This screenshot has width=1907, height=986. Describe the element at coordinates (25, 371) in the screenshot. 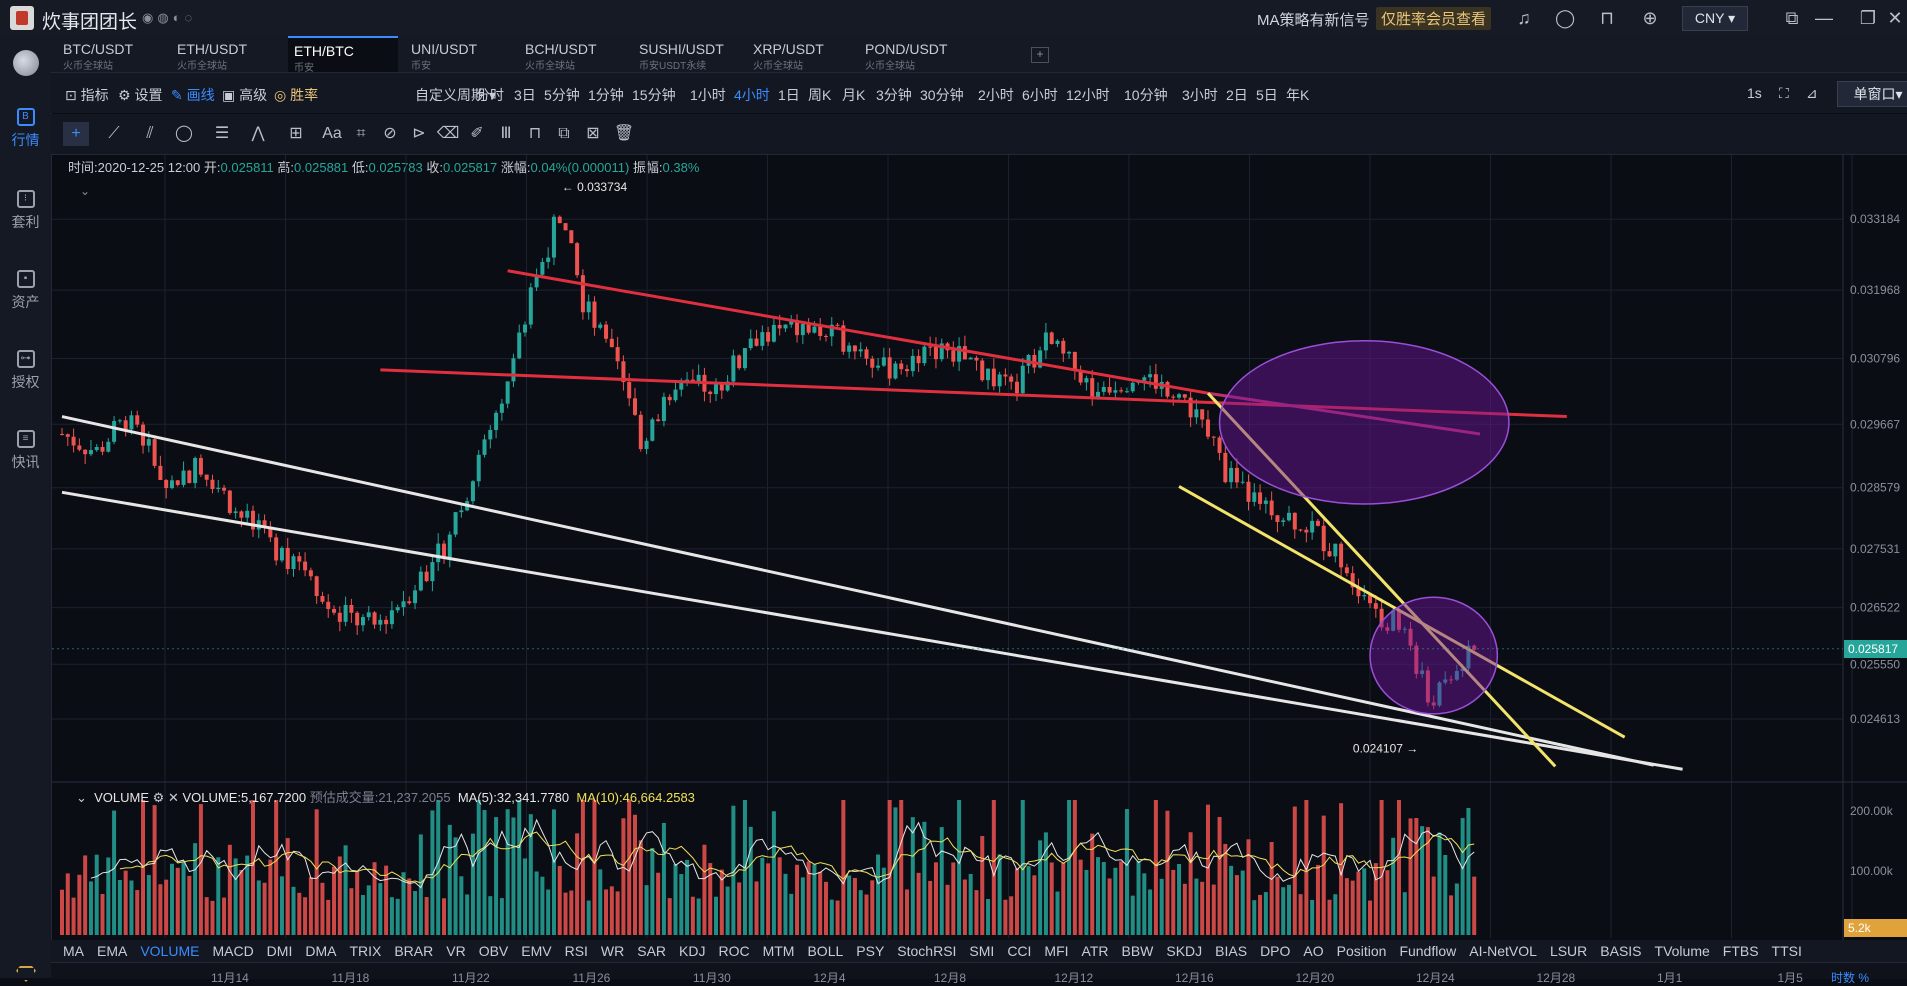

I see `sidebar-item-authorize: ⊶ 授权` at that location.